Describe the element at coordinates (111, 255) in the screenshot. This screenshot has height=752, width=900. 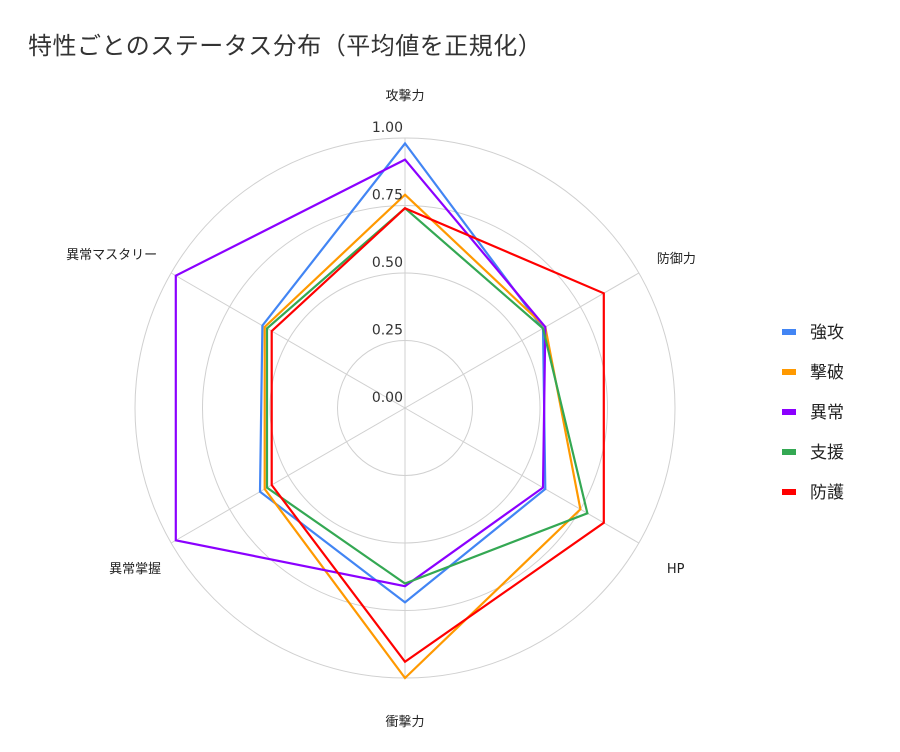
I see `axis-label: 異常マスタリー` at that location.